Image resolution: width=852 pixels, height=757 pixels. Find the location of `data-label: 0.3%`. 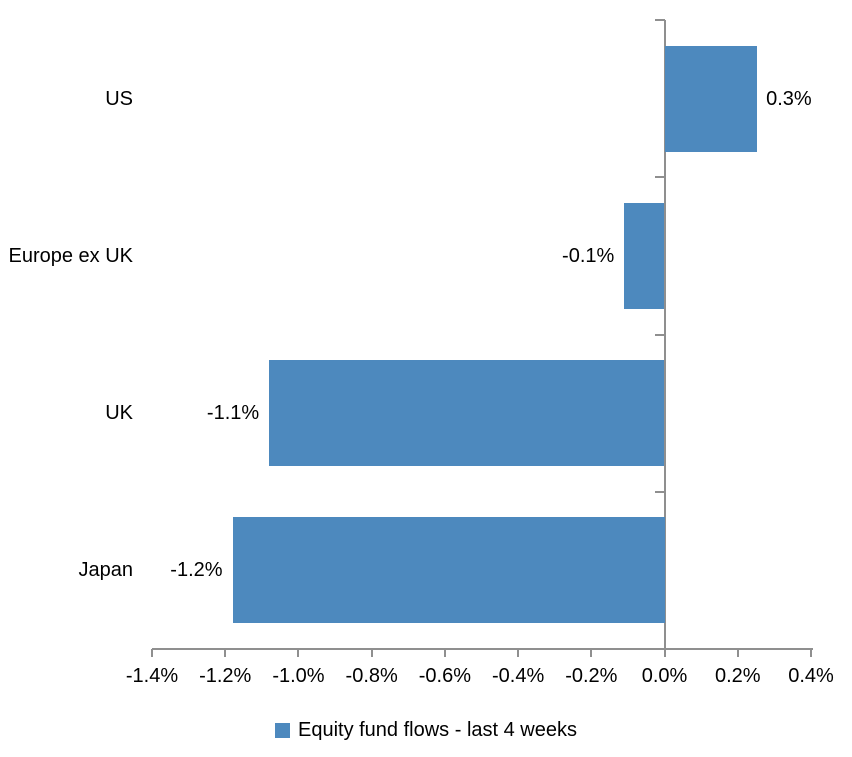

data-label: 0.3% is located at coordinates (789, 99).